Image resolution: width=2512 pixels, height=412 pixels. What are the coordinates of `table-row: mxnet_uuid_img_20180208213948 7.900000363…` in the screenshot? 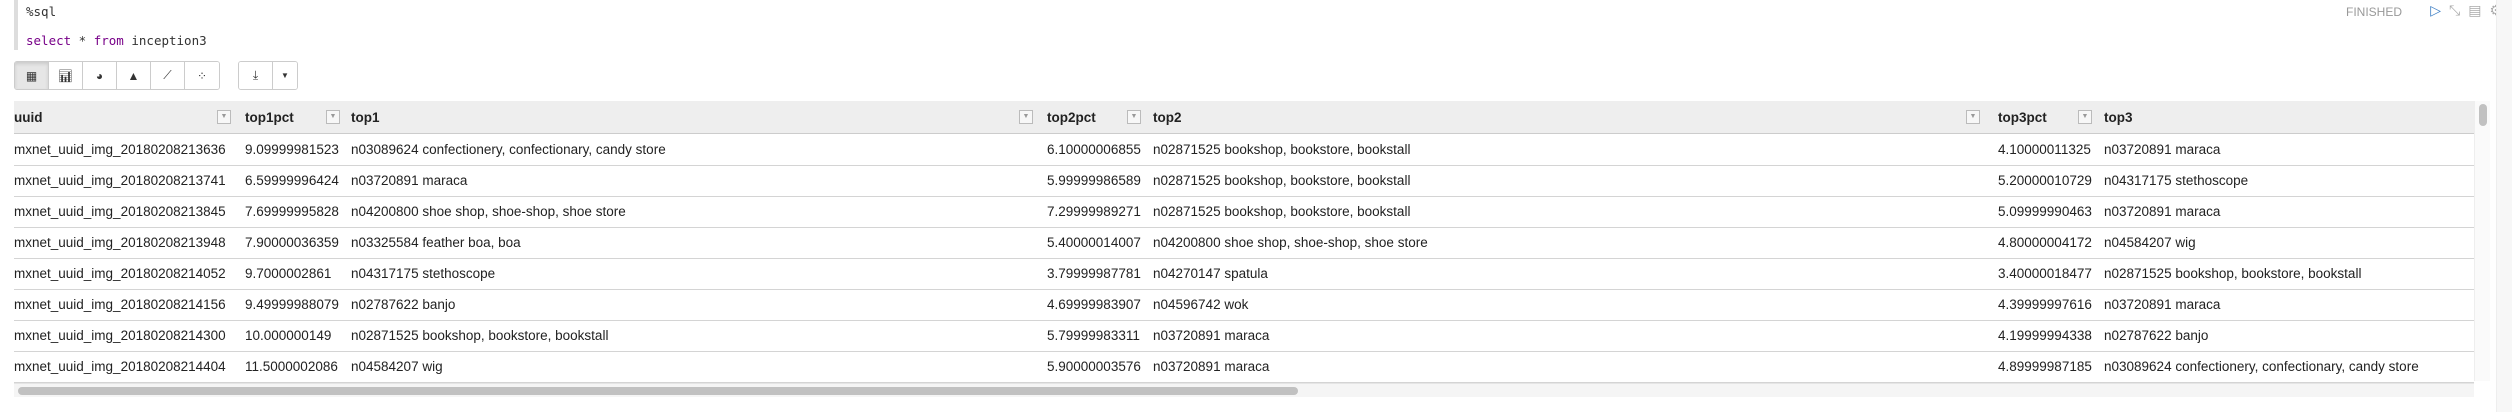 It's located at (1244, 243).